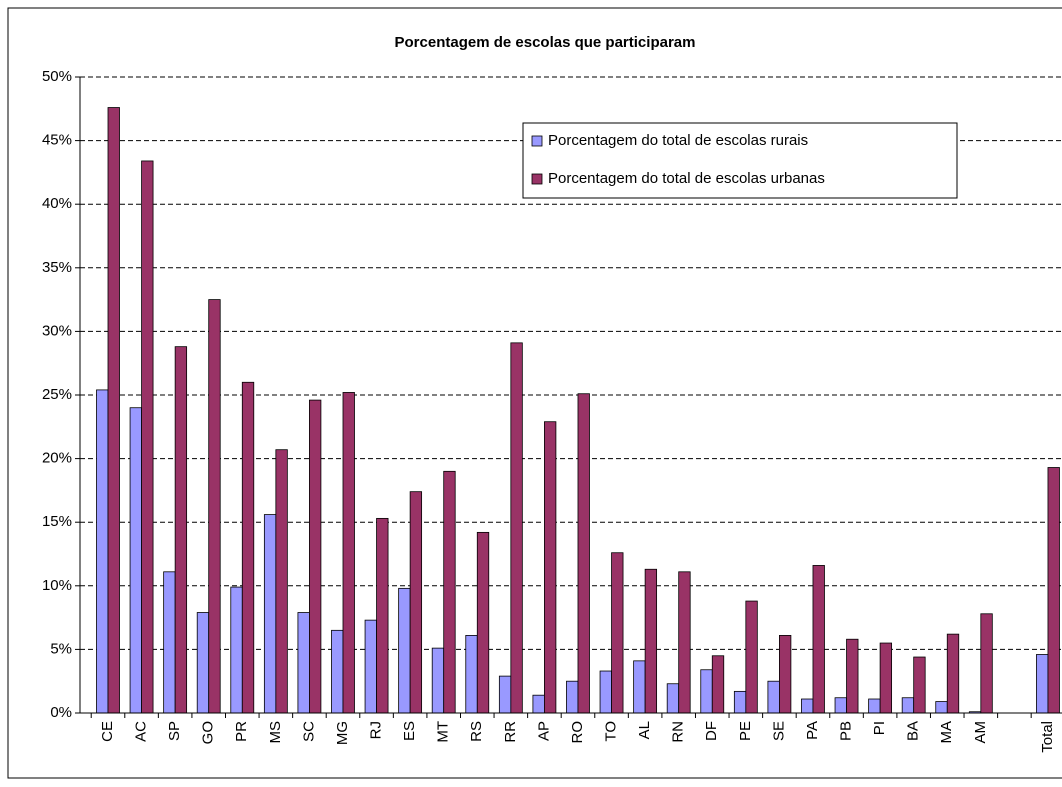 This screenshot has height=787, width=1062. What do you see at coordinates (57, 458) in the screenshot?
I see `y-tick-label: 20%` at bounding box center [57, 458].